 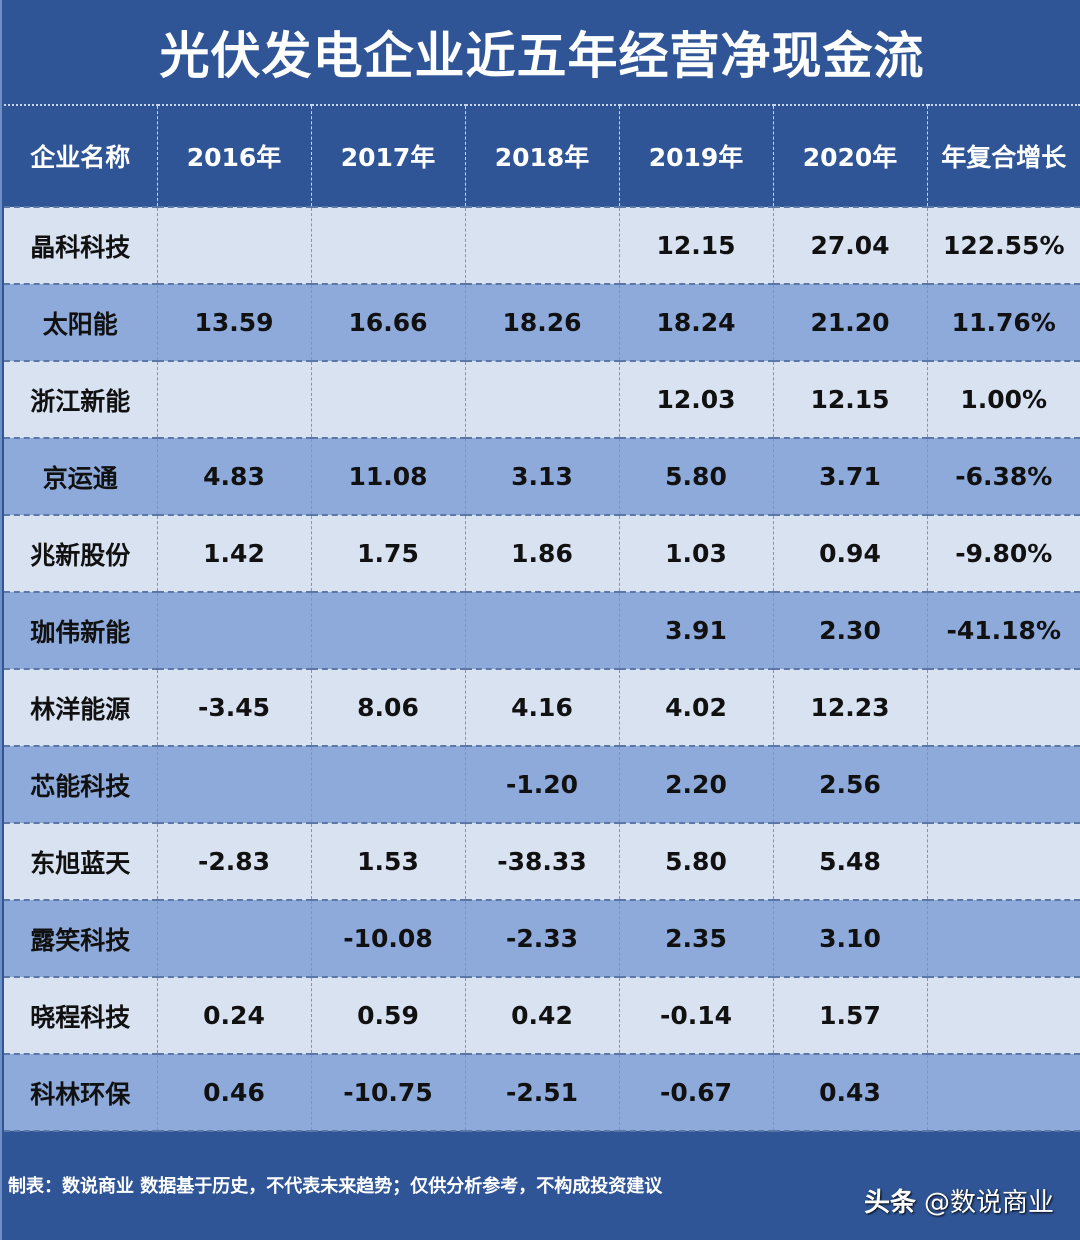 What do you see at coordinates (850, 707) in the screenshot?
I see `value-2020: 12.23` at bounding box center [850, 707].